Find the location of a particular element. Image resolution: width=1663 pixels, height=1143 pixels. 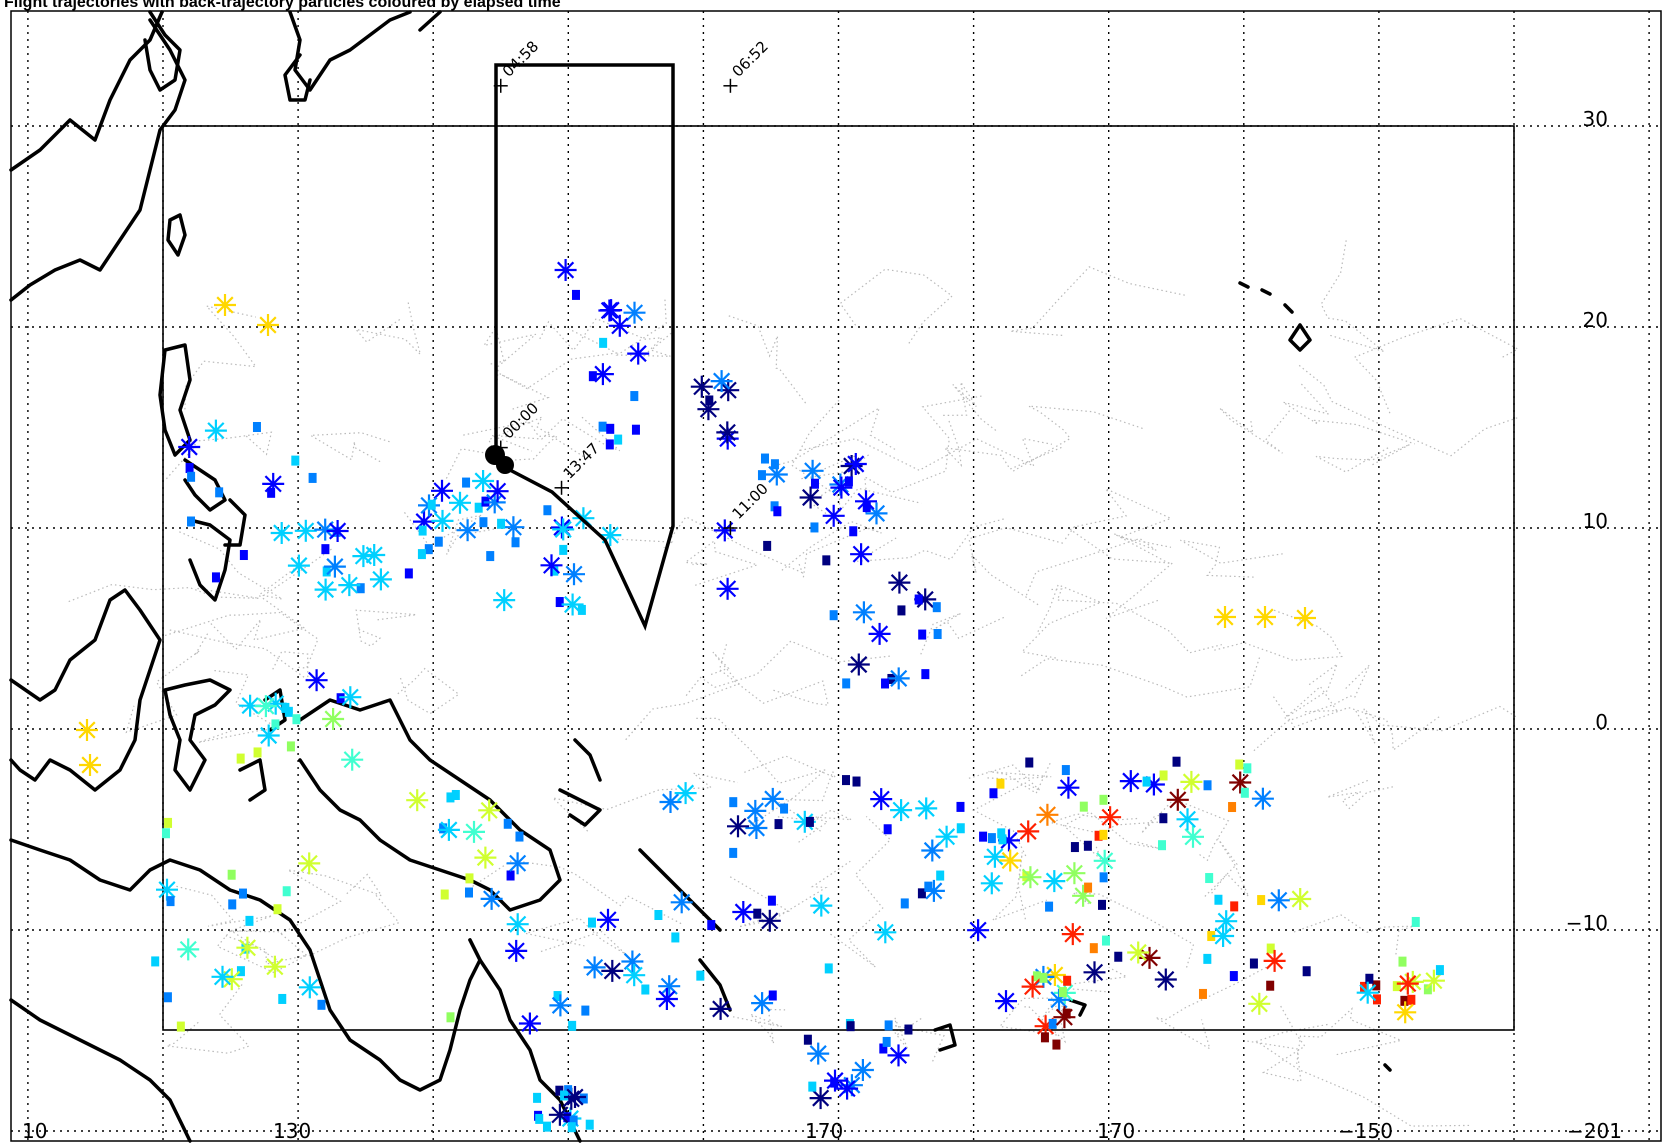

flight-time-marker: 11:00 is located at coordinates (747, 507).